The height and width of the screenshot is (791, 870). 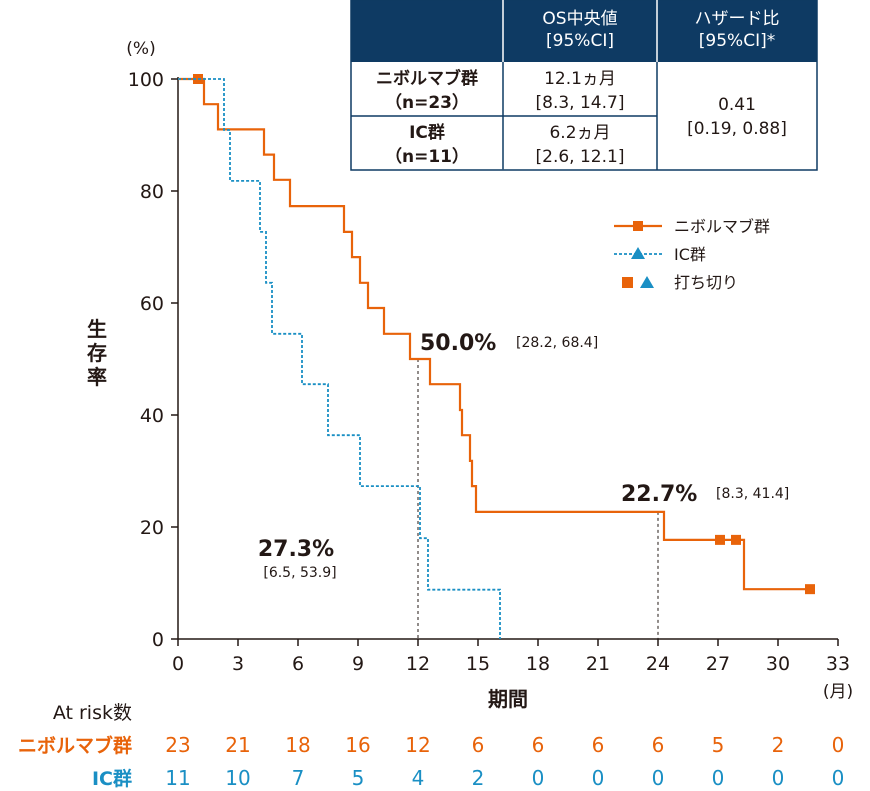 I want to click on at-risk-count: 12, so click(x=417, y=745).